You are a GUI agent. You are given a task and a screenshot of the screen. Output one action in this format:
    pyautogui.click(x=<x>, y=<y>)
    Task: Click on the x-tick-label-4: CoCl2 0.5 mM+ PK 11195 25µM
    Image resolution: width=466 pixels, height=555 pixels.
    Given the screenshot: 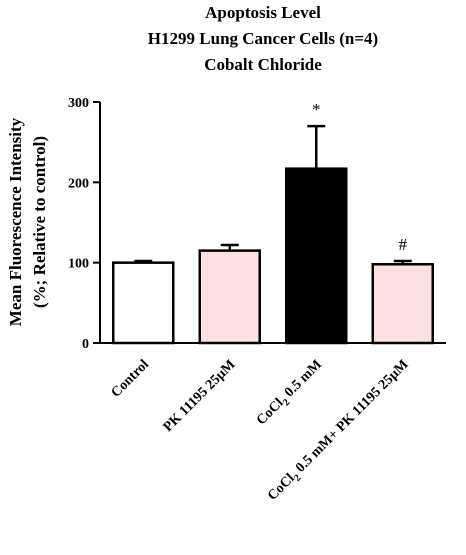 What is the action you would take?
    pyautogui.click(x=339, y=431)
    